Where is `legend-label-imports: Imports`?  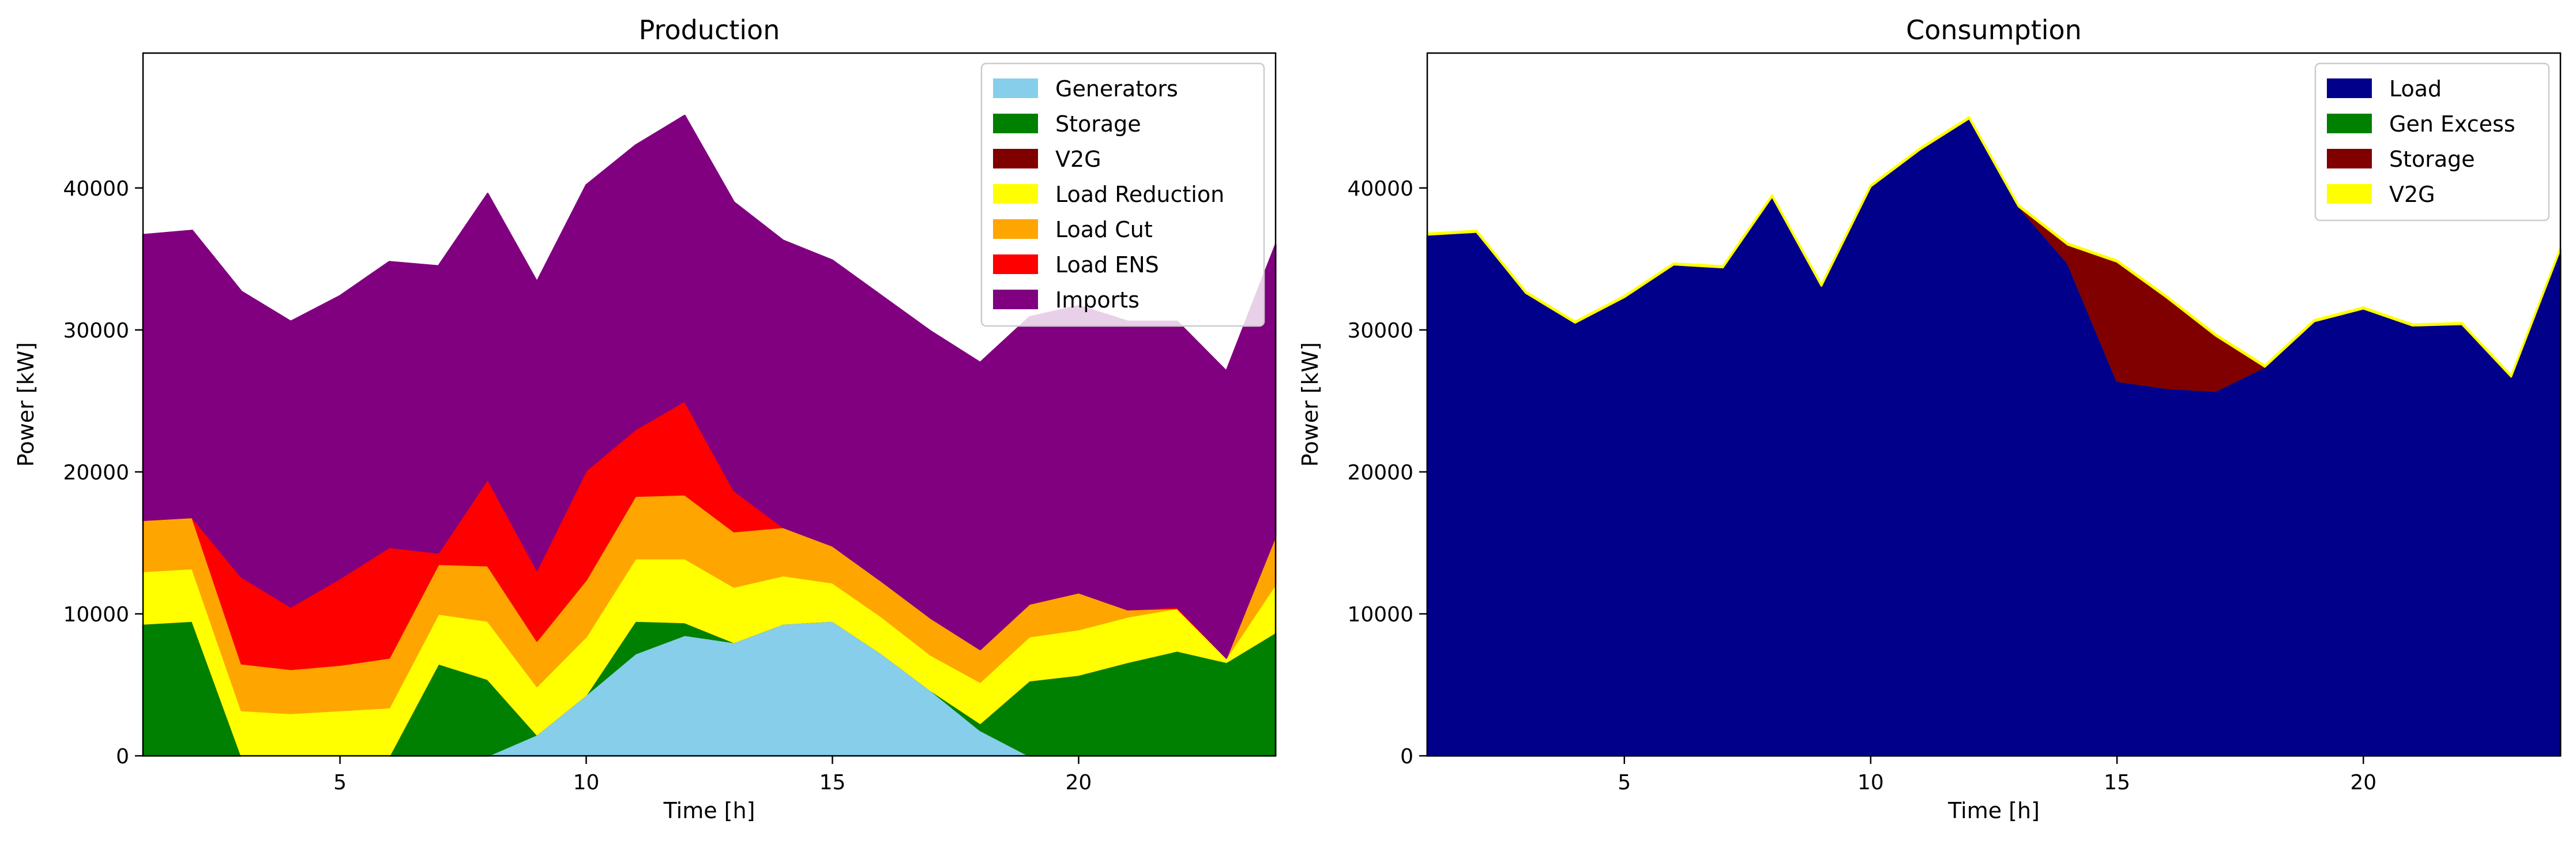 legend-label-imports: Imports is located at coordinates (1097, 300).